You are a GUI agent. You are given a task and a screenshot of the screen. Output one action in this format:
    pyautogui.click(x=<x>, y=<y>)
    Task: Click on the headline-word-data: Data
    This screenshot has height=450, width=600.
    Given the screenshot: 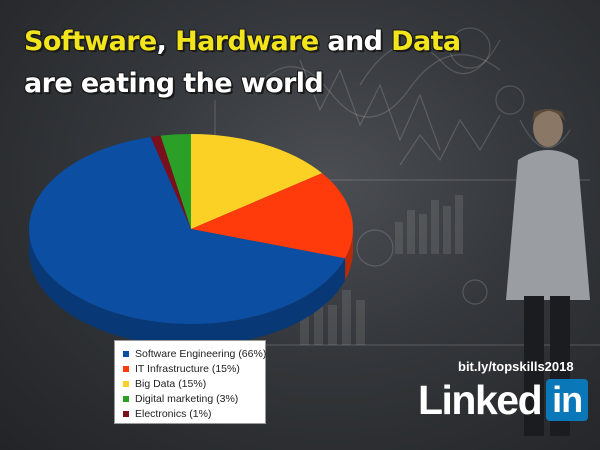 What is the action you would take?
    pyautogui.click(x=426, y=41)
    